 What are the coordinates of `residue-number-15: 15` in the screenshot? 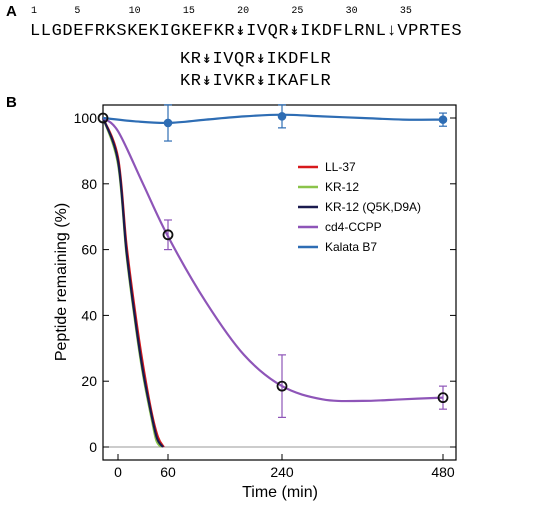 It's located at (188, 11).